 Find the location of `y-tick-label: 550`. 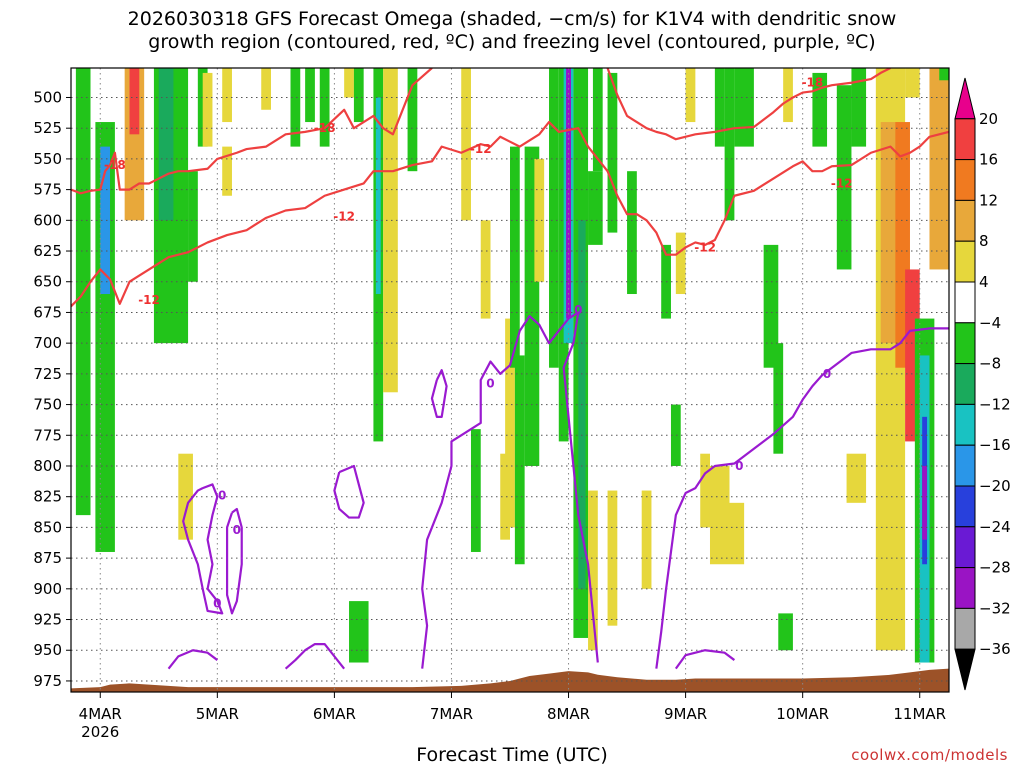

y-tick-label: 550 is located at coordinates (47, 159).